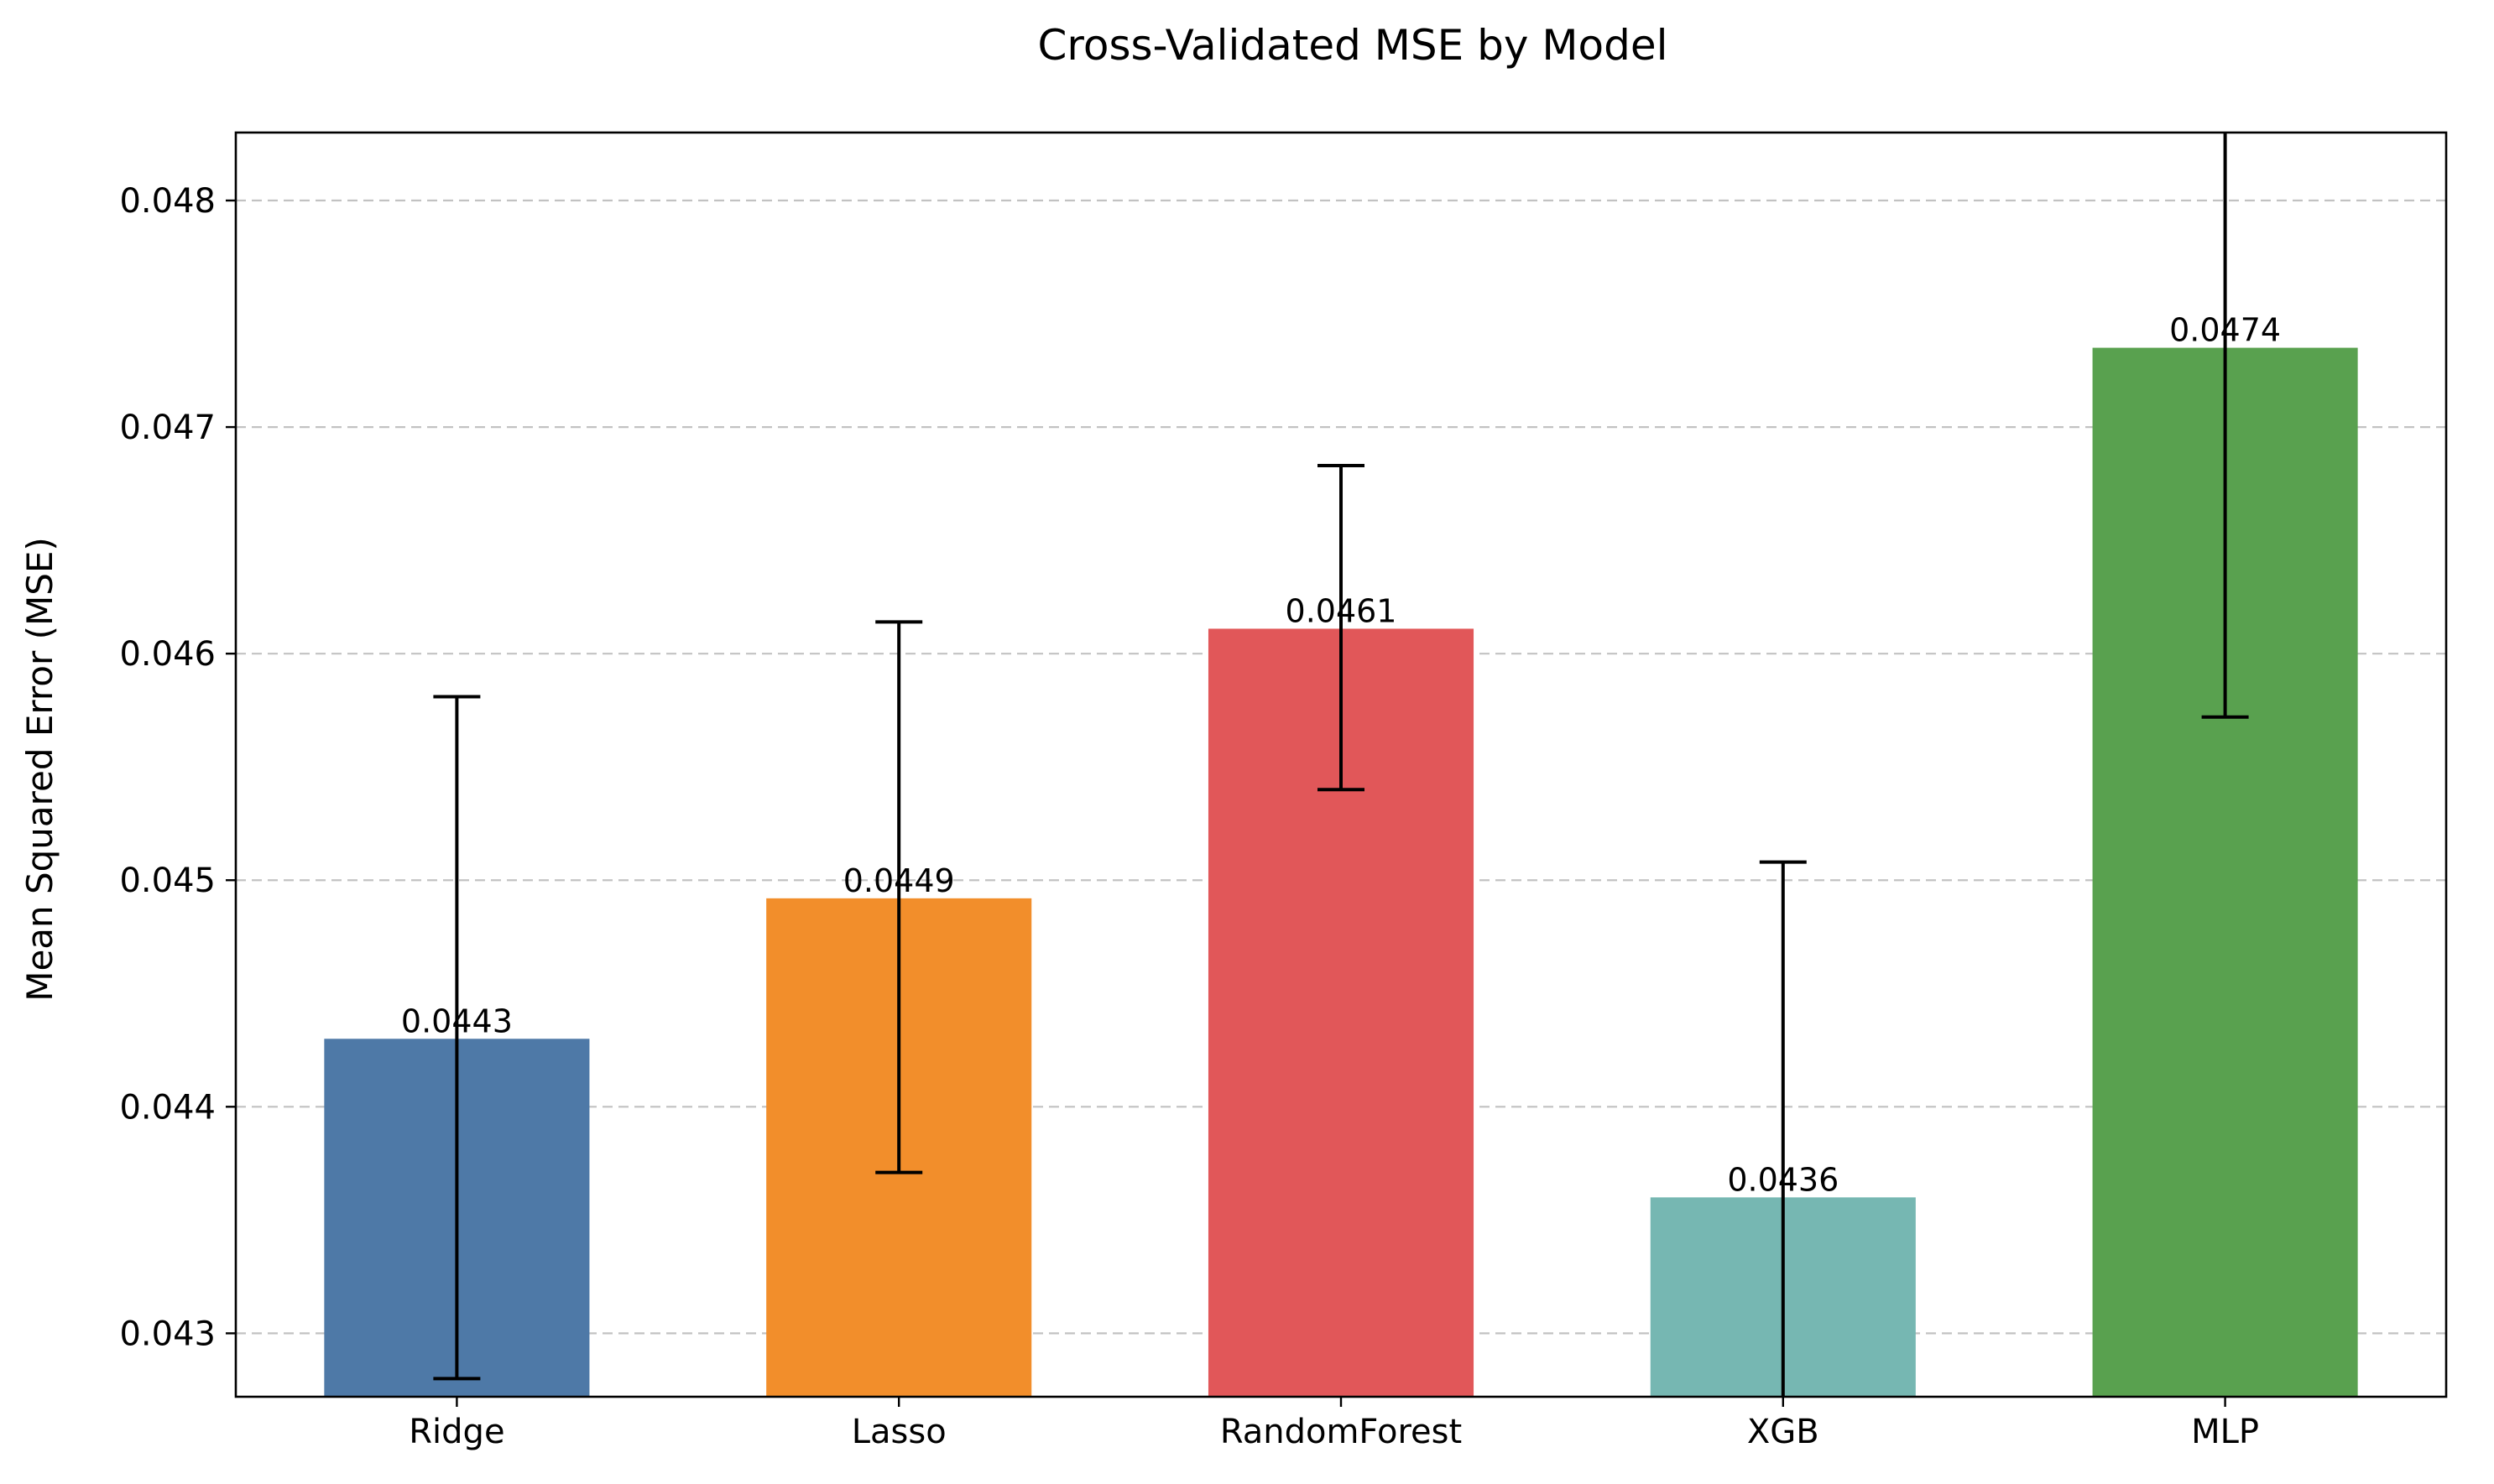 Image resolution: width=2494 pixels, height=1484 pixels. What do you see at coordinates (2225, 1432) in the screenshot?
I see `x-tick-label: MLP` at bounding box center [2225, 1432].